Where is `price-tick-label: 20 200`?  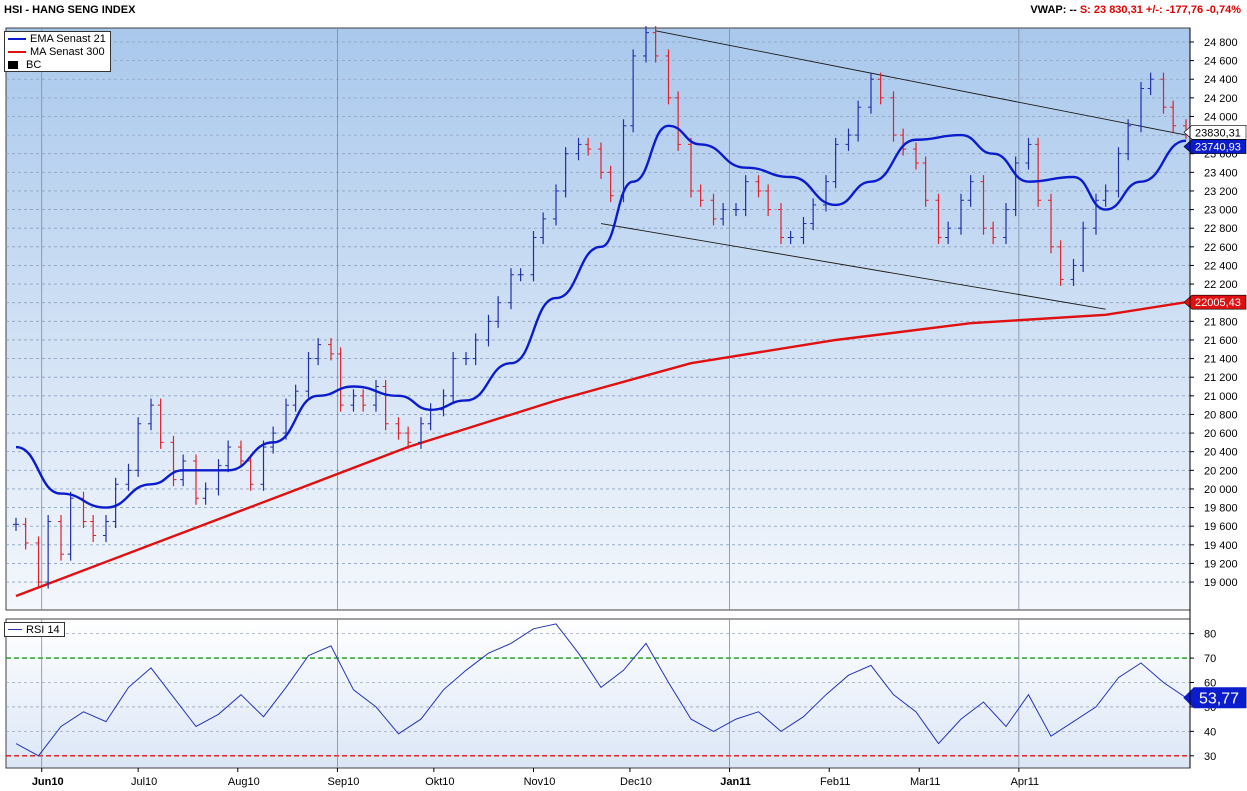 price-tick-label: 20 200 is located at coordinates (1221, 471).